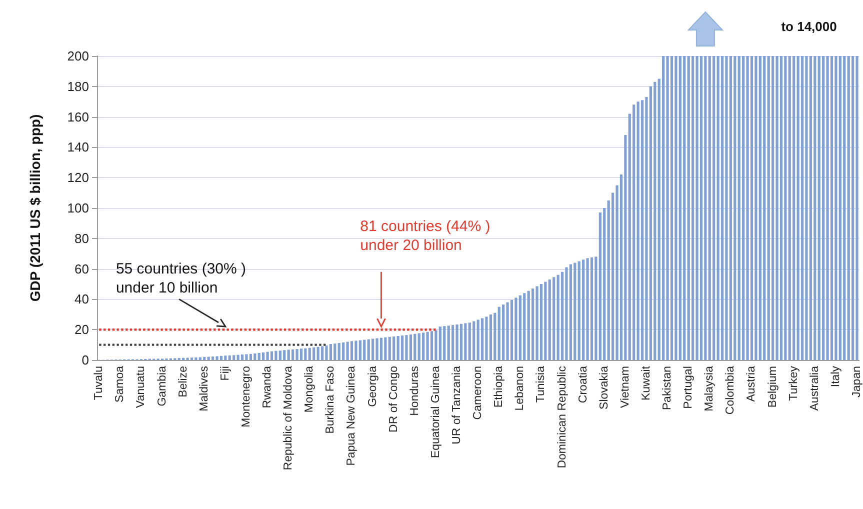 The image size is (863, 509). Describe the element at coordinates (772, 387) in the screenshot. I see `x-tick-label: Belgium` at that location.